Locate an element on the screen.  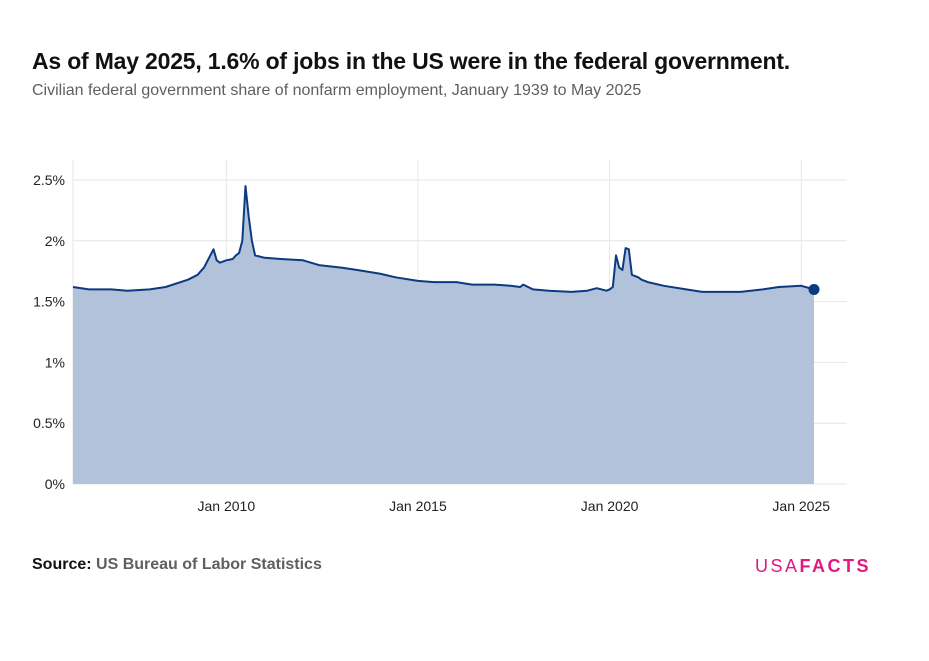
source-note: Source: US Bureau of Labor Statistics is located at coordinates (177, 565).